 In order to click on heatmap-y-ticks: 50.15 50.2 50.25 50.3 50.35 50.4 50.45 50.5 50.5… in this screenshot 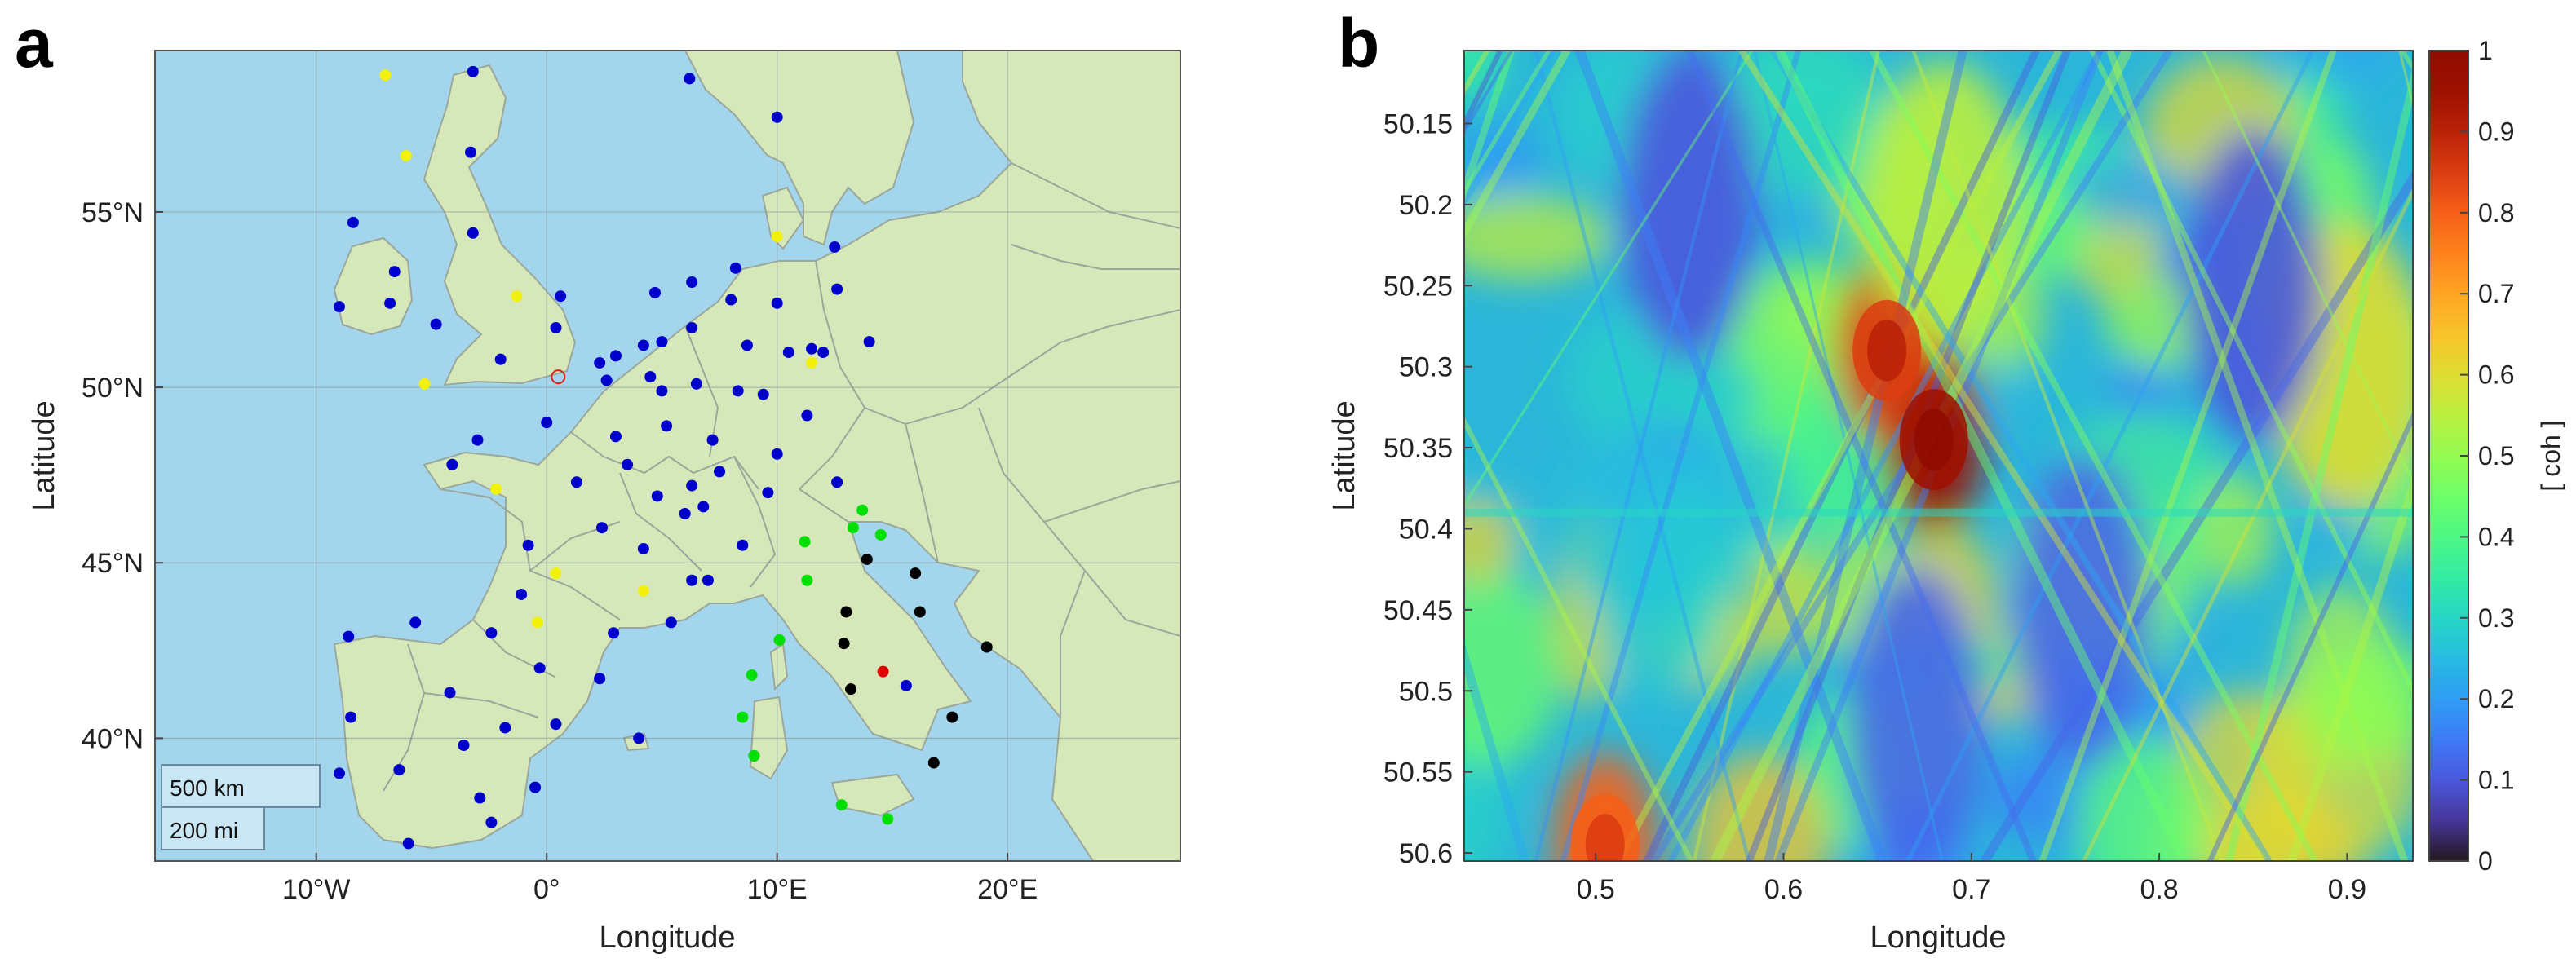, I will do `click(1427, 488)`.